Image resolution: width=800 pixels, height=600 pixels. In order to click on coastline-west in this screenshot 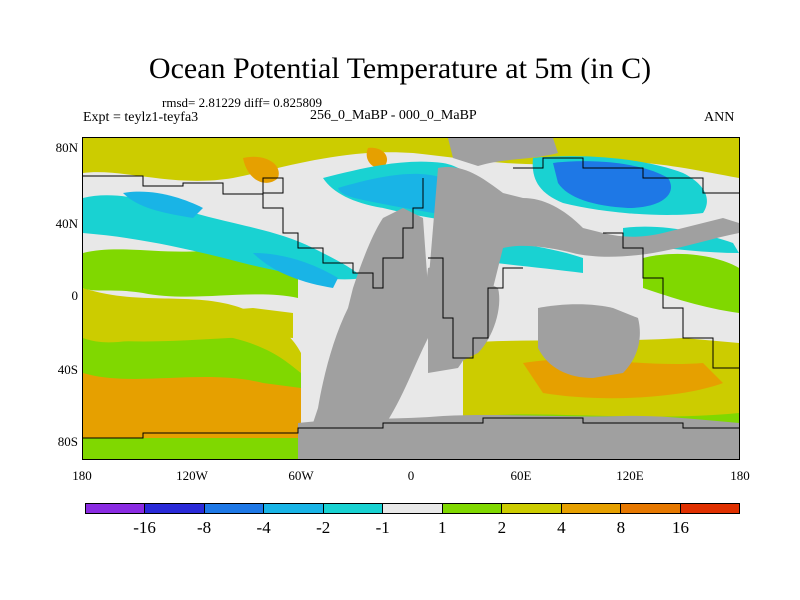, I will do `click(253, 232)`.